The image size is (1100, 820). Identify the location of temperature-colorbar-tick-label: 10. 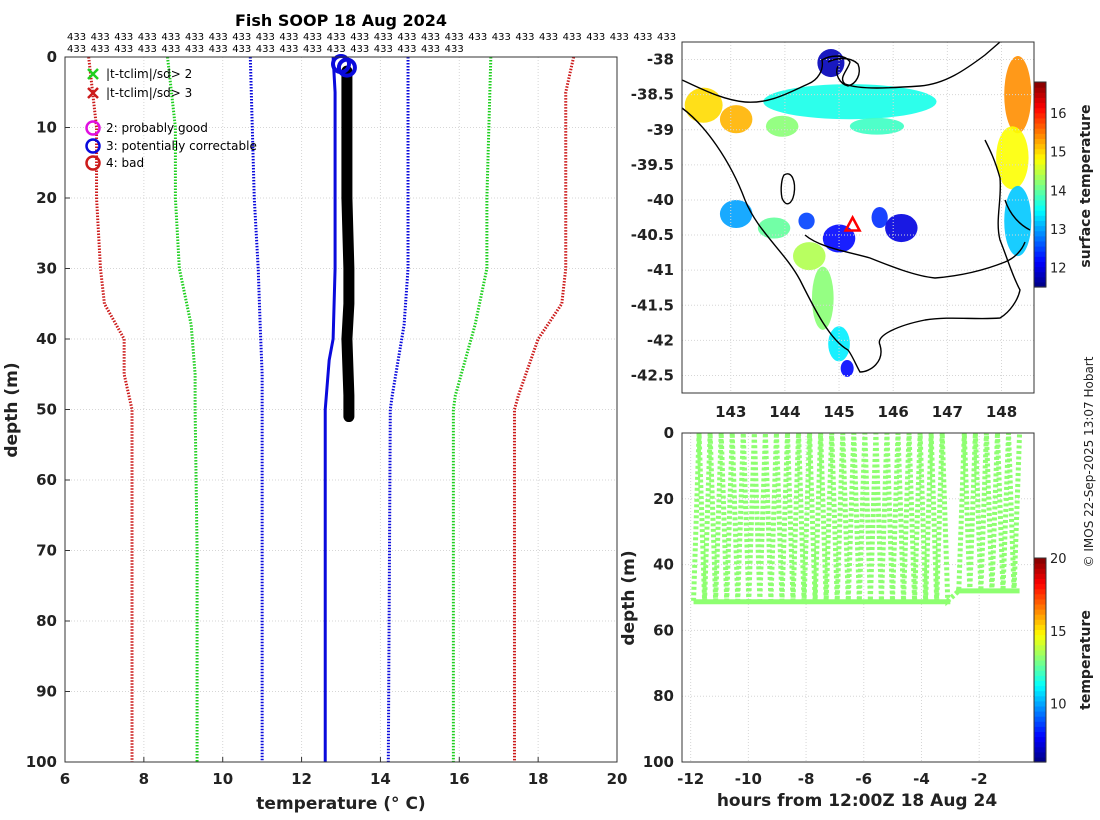
(1058, 705).